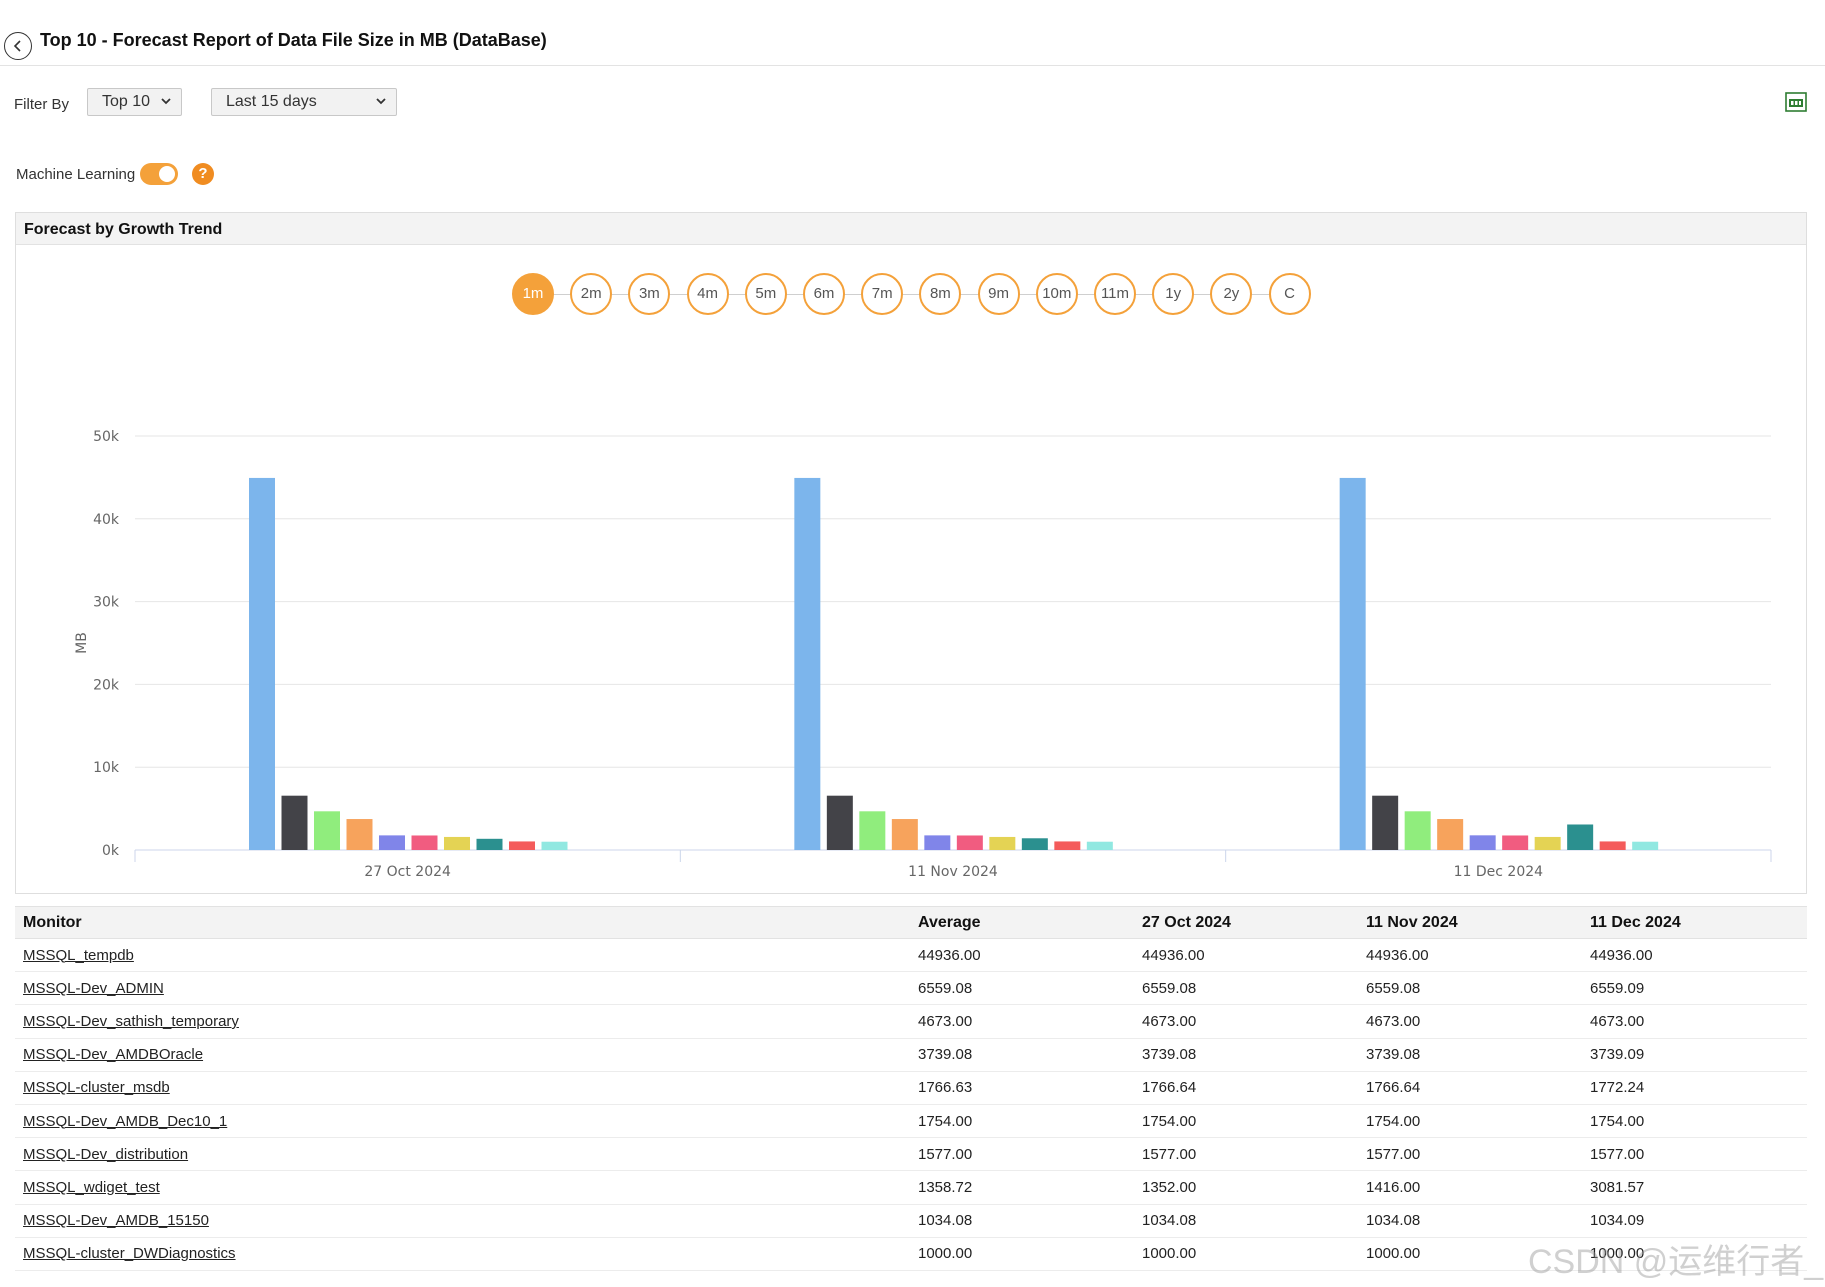 Image resolution: width=1825 pixels, height=1287 pixels. I want to click on csv-export-icon, so click(1796, 102).